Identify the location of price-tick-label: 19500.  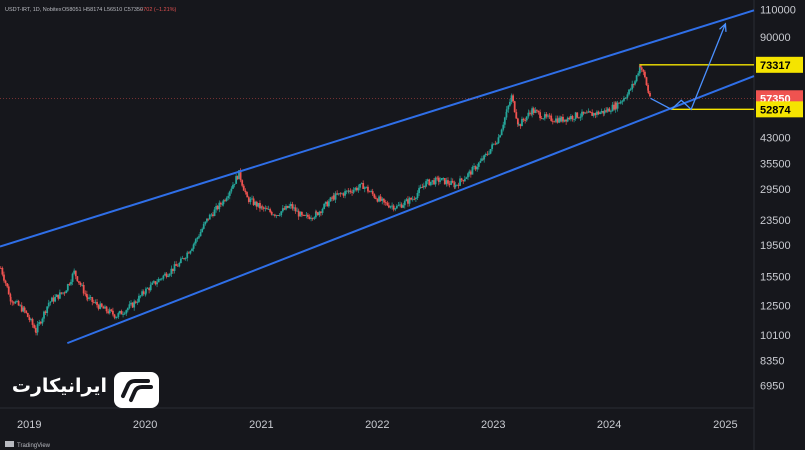
(775, 246).